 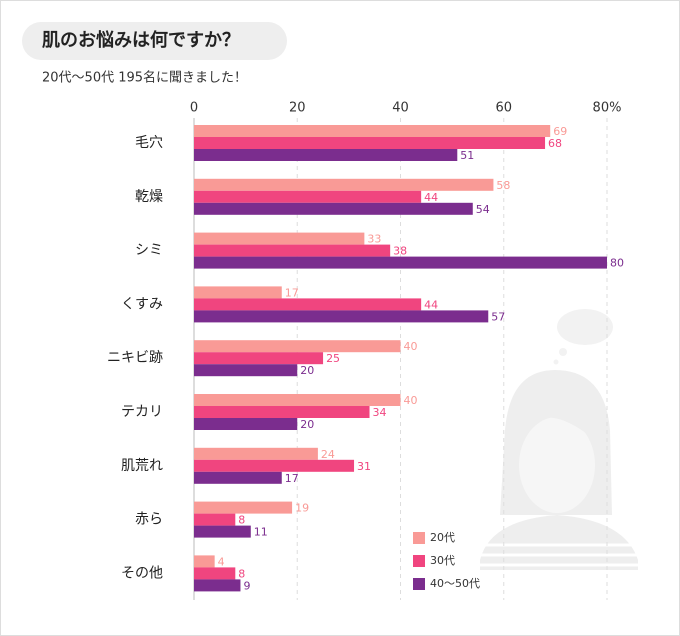 What do you see at coordinates (555, 143) in the screenshot?
I see `value-label: 68` at bounding box center [555, 143].